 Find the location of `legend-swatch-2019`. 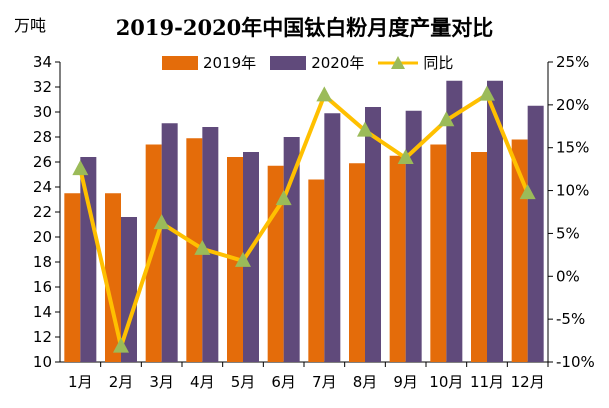

legend-swatch-2019 is located at coordinates (180, 62).